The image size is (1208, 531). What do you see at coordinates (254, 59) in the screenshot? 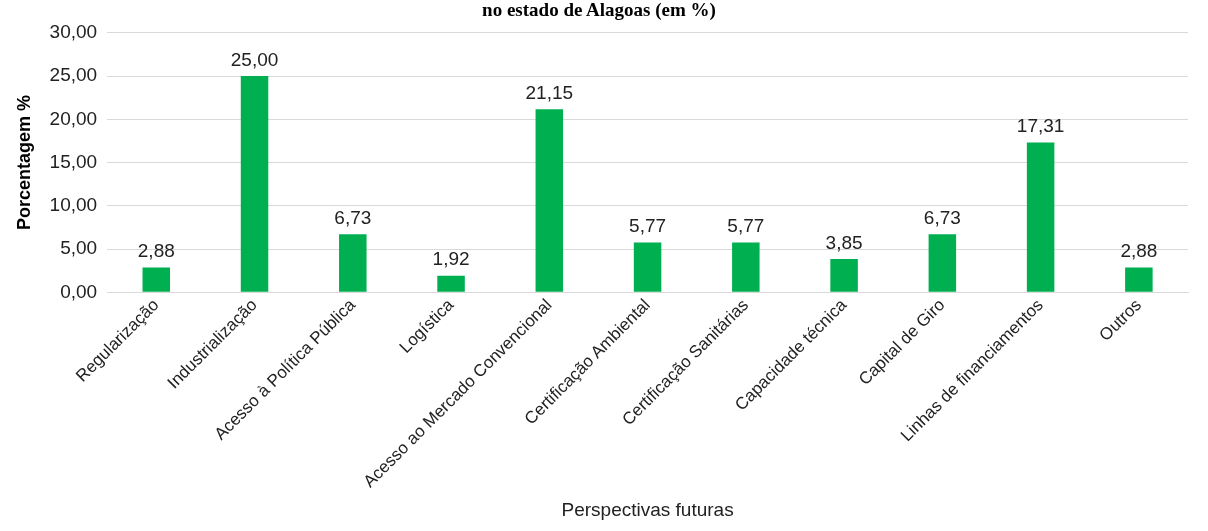
I see `data-label: 25,00` at bounding box center [254, 59].